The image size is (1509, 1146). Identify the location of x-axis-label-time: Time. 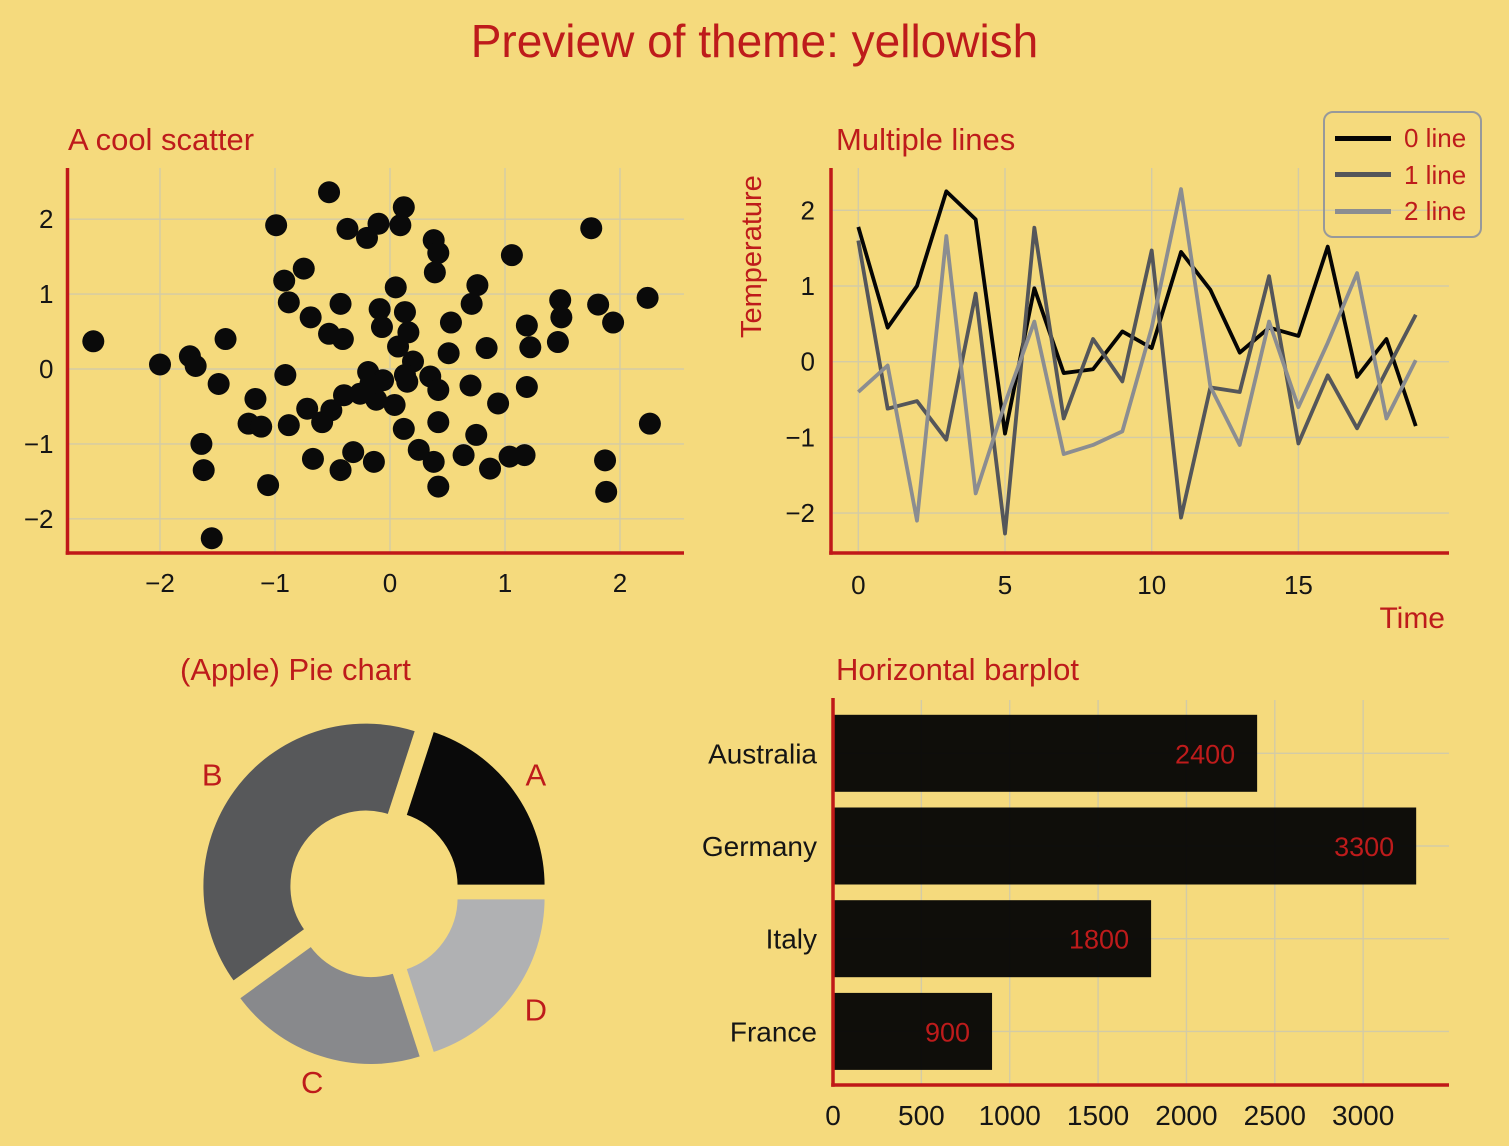
(1412, 618).